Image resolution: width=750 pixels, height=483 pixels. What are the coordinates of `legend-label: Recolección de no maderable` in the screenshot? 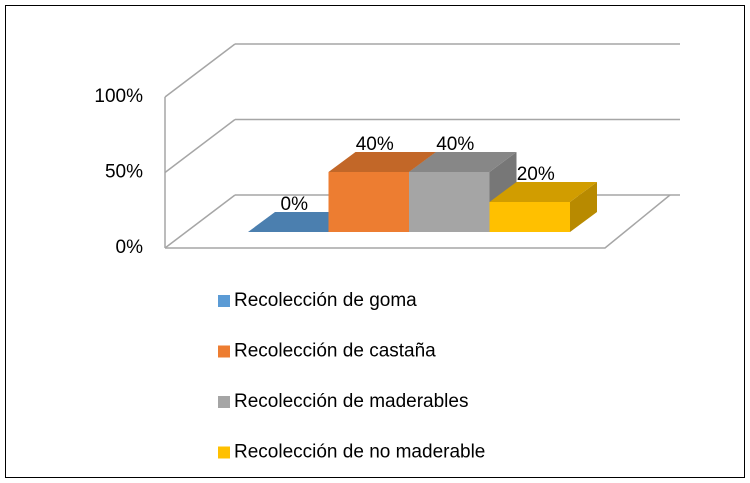 It's located at (359, 452).